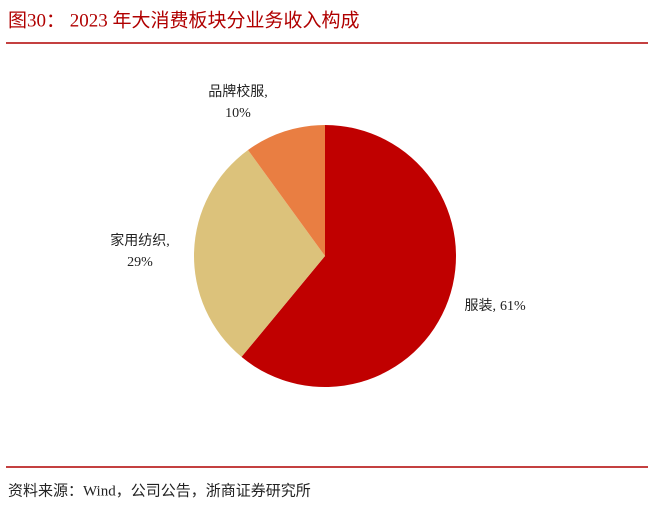  What do you see at coordinates (238, 91) in the screenshot?
I see `category-label: 品牌校服,` at bounding box center [238, 91].